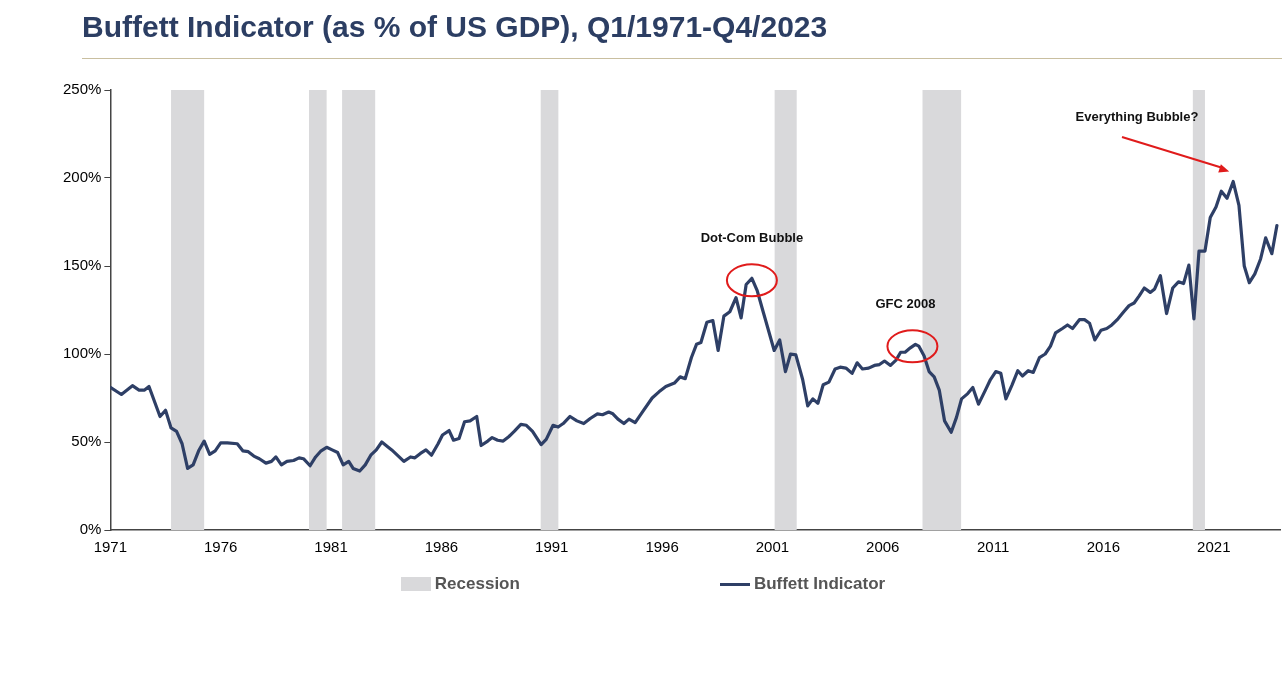 This screenshot has height=692, width=1286. I want to click on annotation: GFC 2008, so click(905, 303).